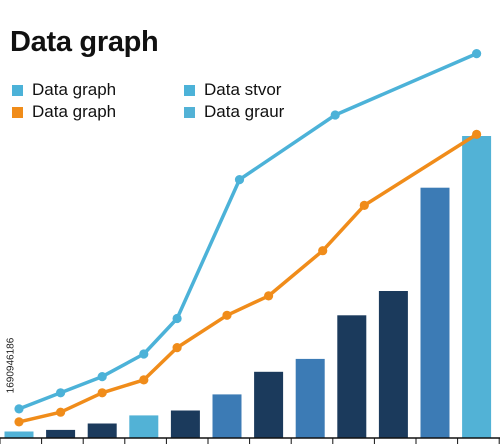 This screenshot has width=500, height=446. I want to click on legend-item-1: Data graph, so click(64, 90).